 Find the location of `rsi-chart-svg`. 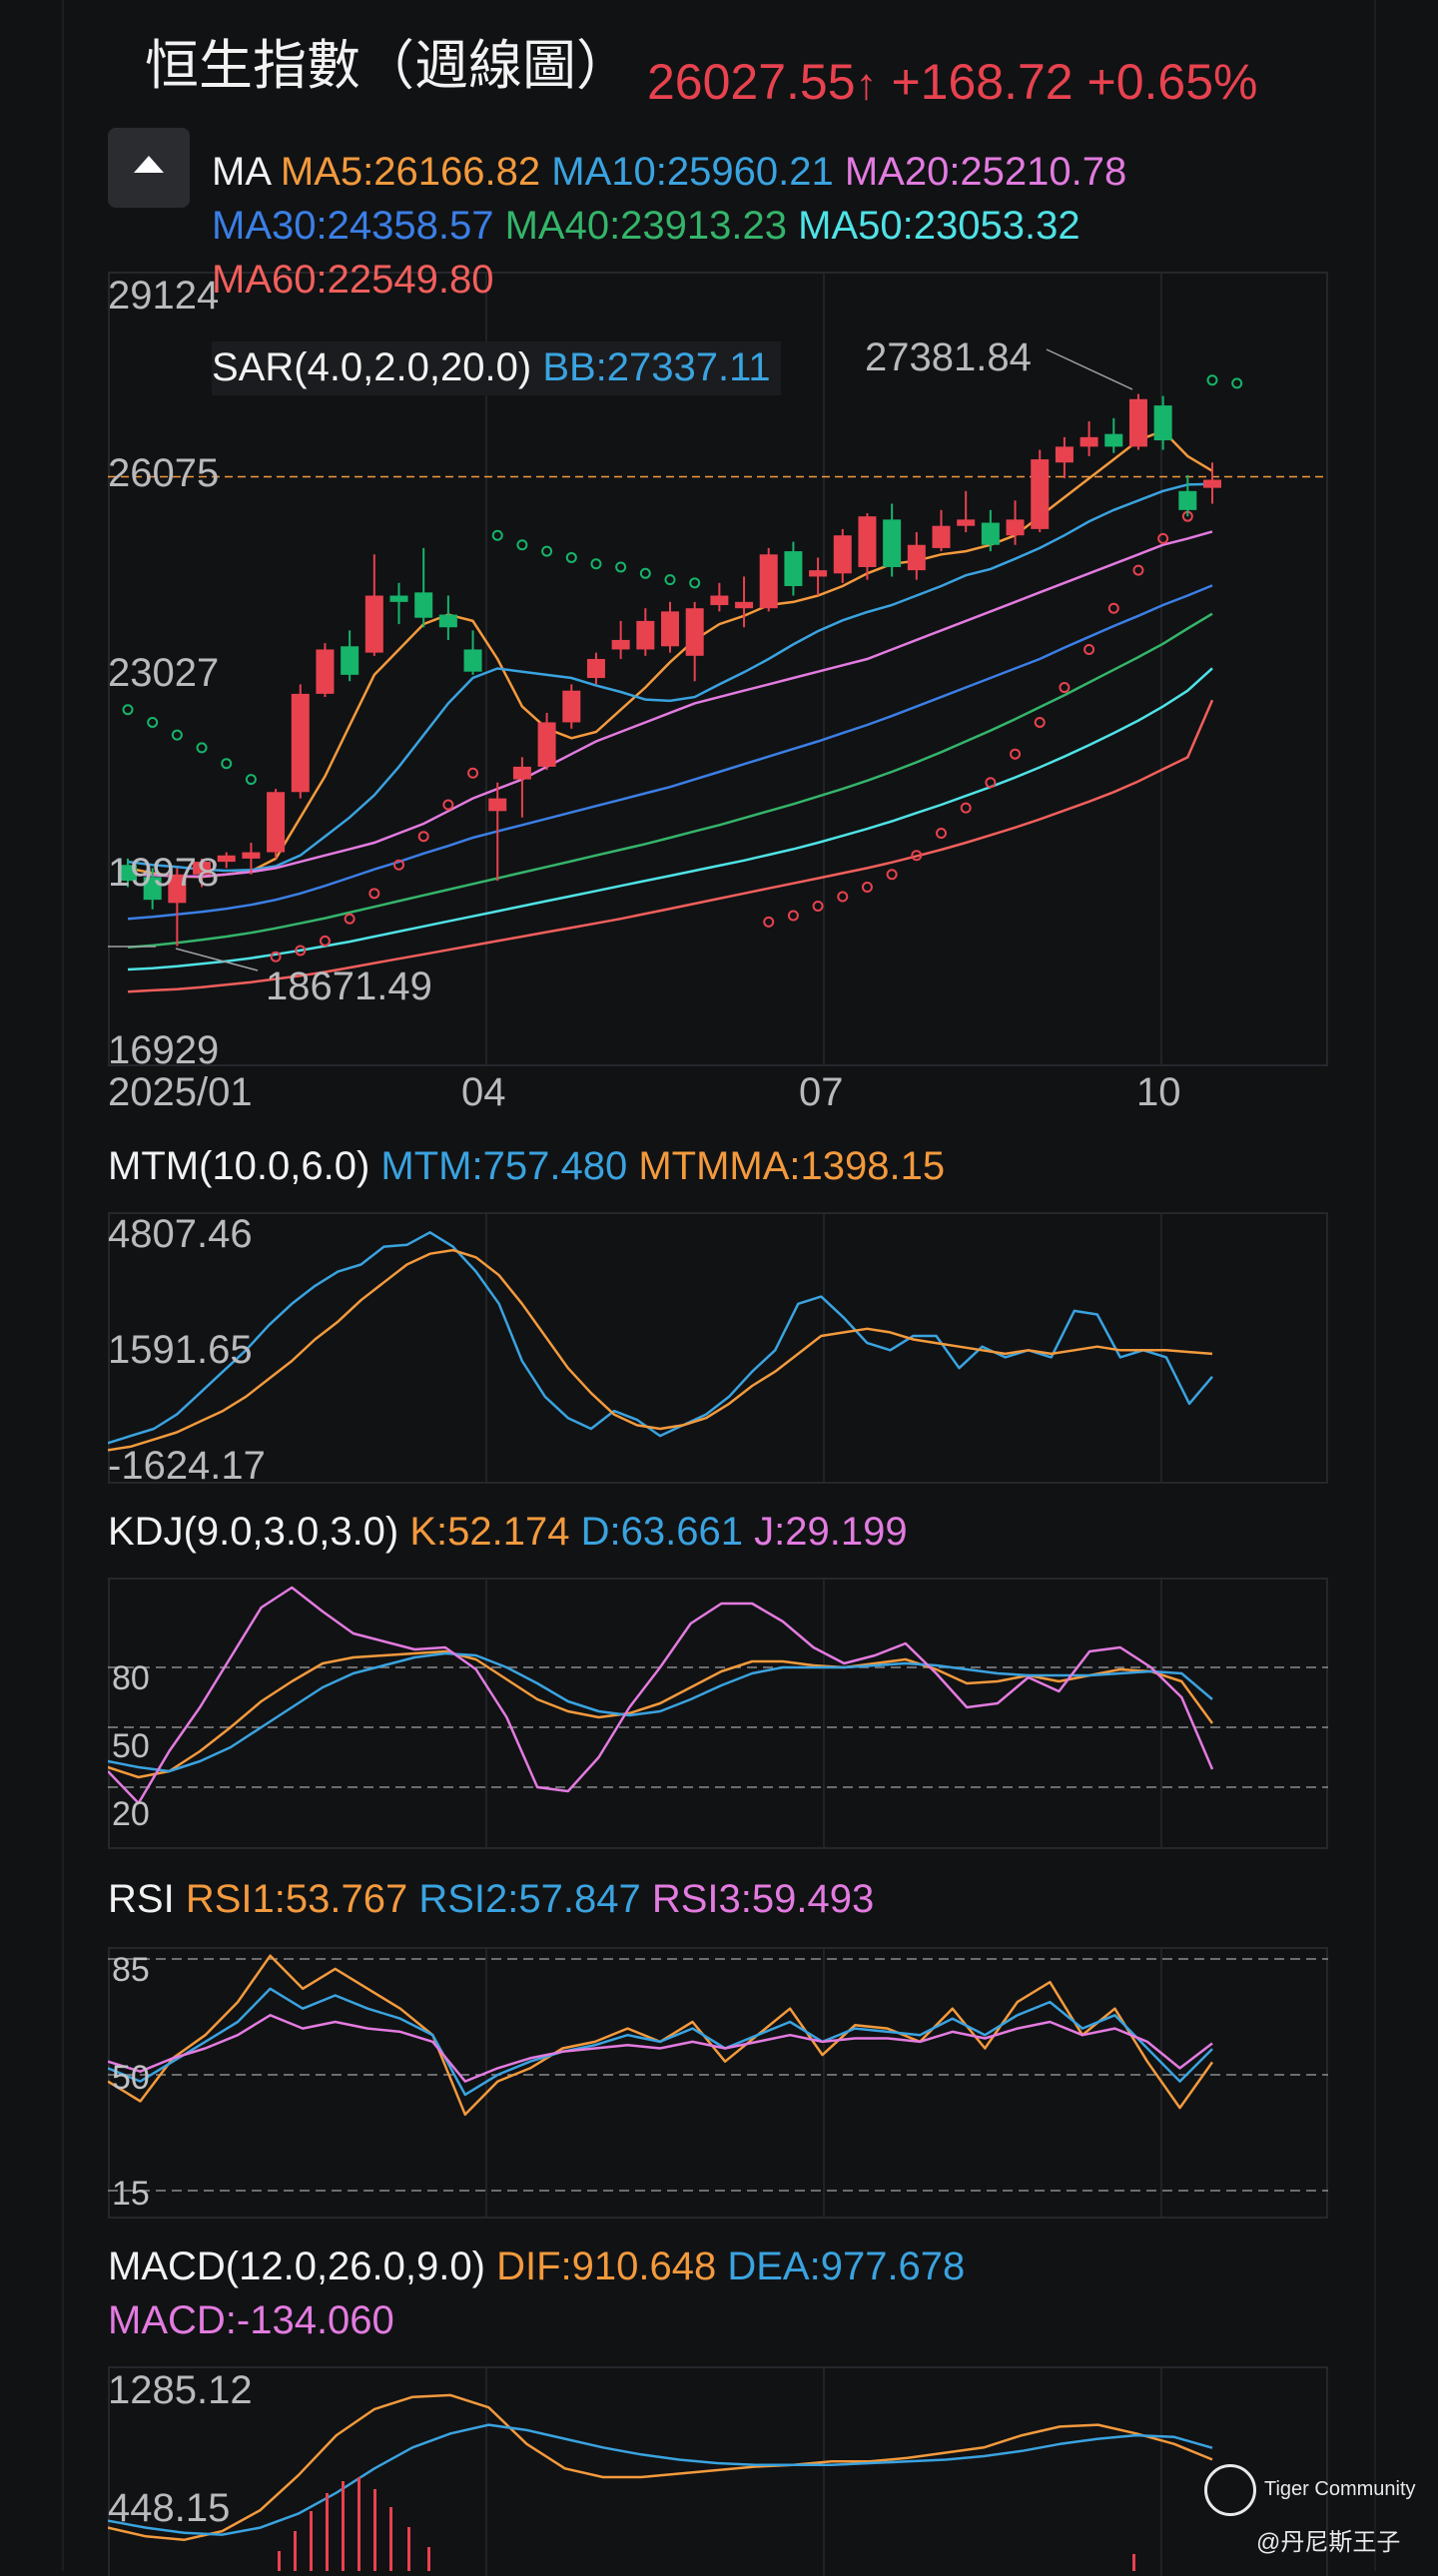

rsi-chart-svg is located at coordinates (718, 2073).